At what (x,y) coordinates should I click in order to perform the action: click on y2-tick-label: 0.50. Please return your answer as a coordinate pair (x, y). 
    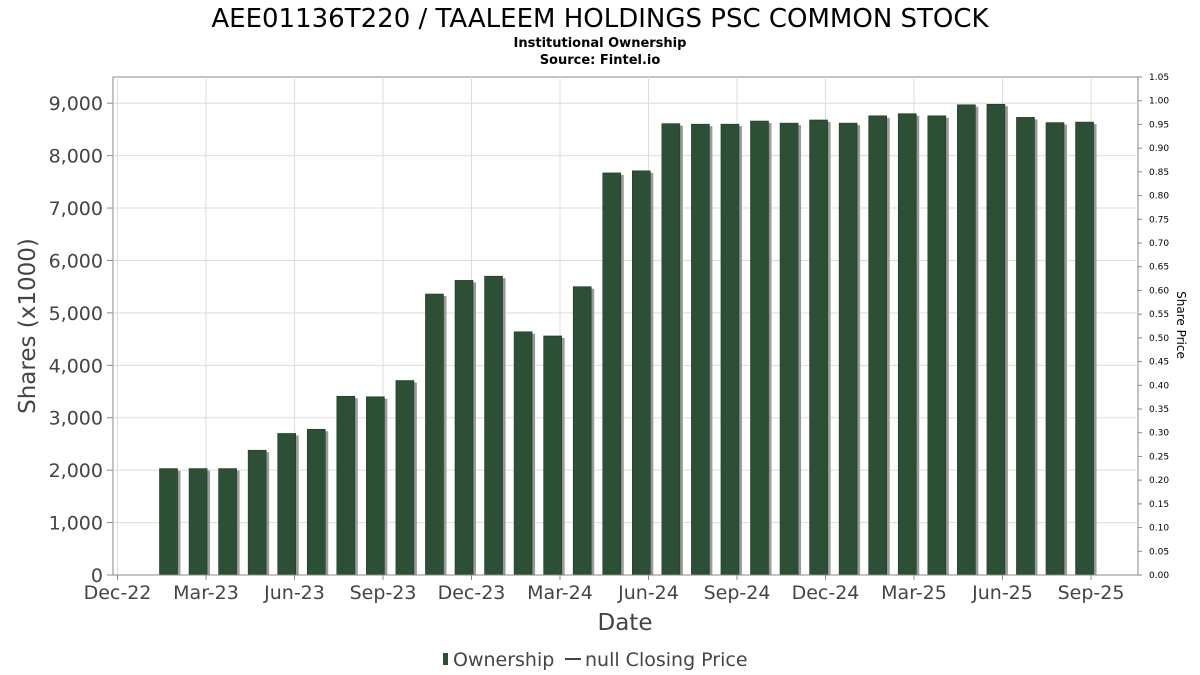
    Looking at the image, I should click on (1159, 339).